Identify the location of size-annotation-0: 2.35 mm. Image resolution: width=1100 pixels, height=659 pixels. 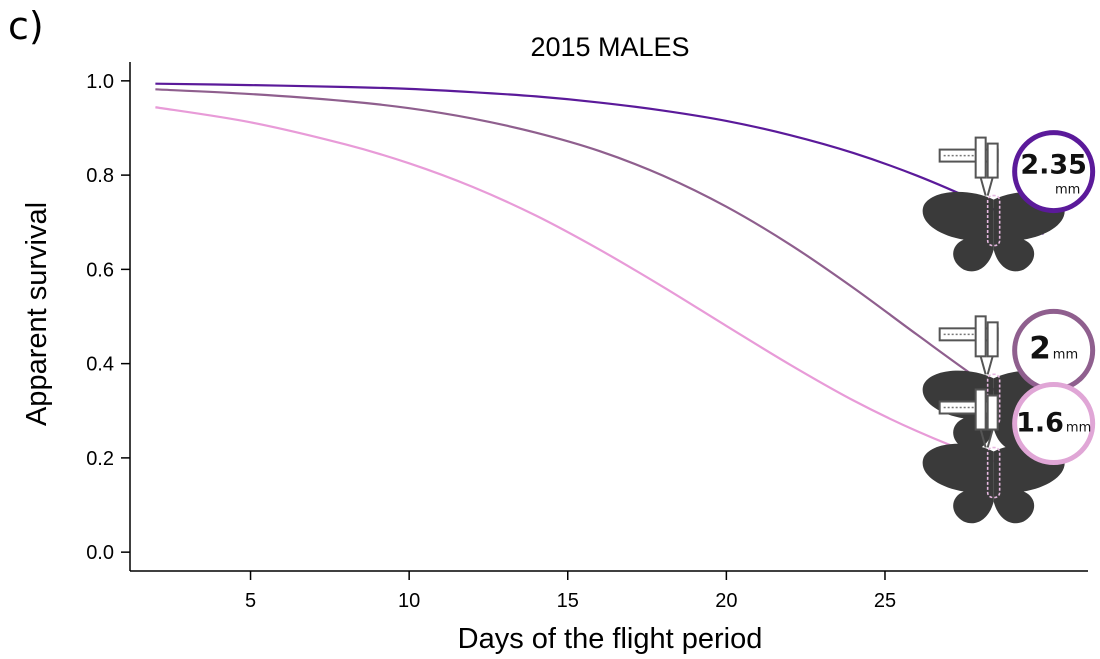
(1008, 201).